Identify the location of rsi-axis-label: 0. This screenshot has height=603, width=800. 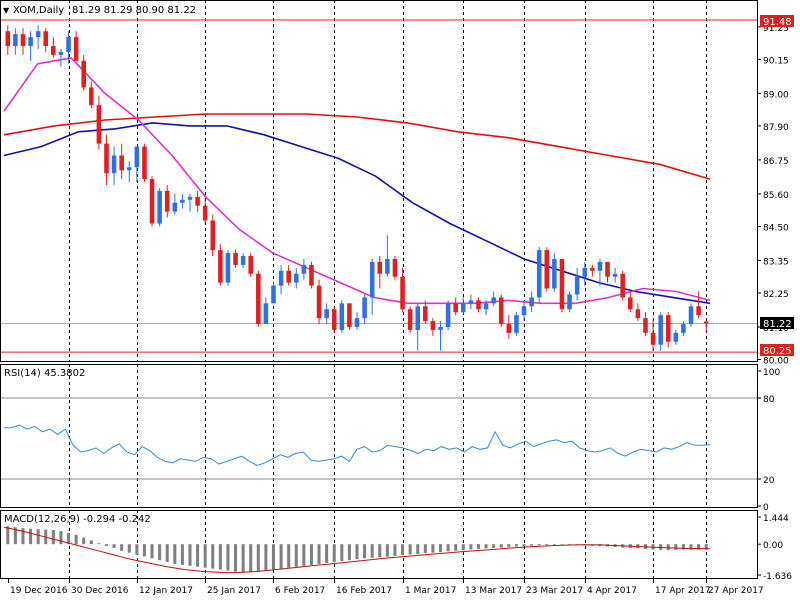
(766, 508).